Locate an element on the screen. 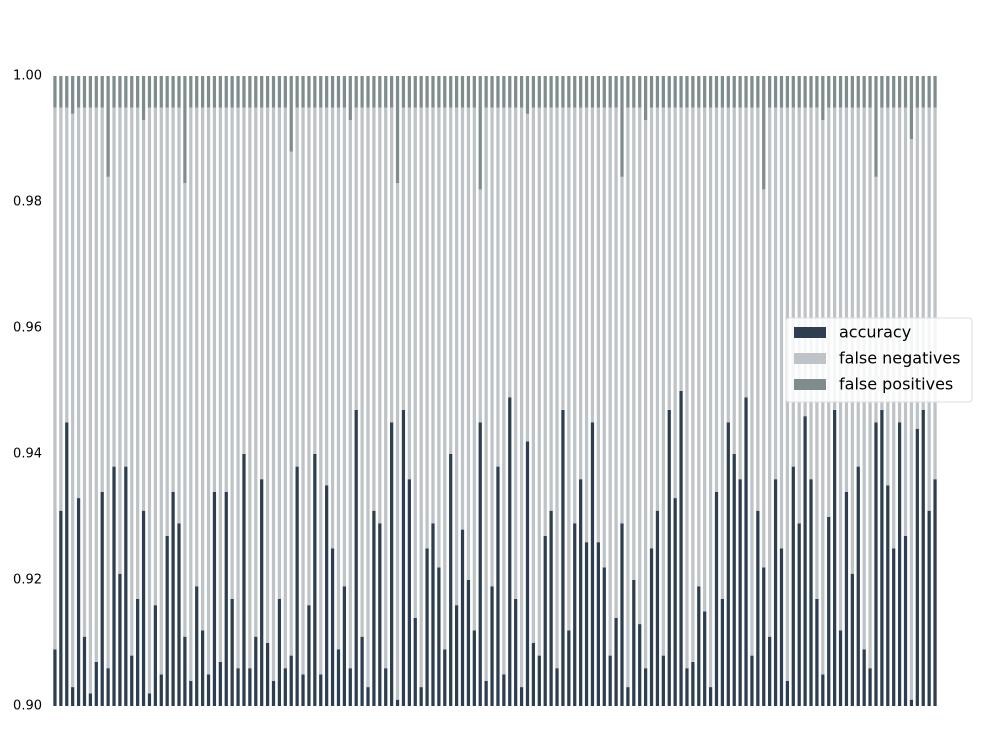 The width and height of the screenshot is (994, 752). legend-label: false negatives is located at coordinates (899, 358).